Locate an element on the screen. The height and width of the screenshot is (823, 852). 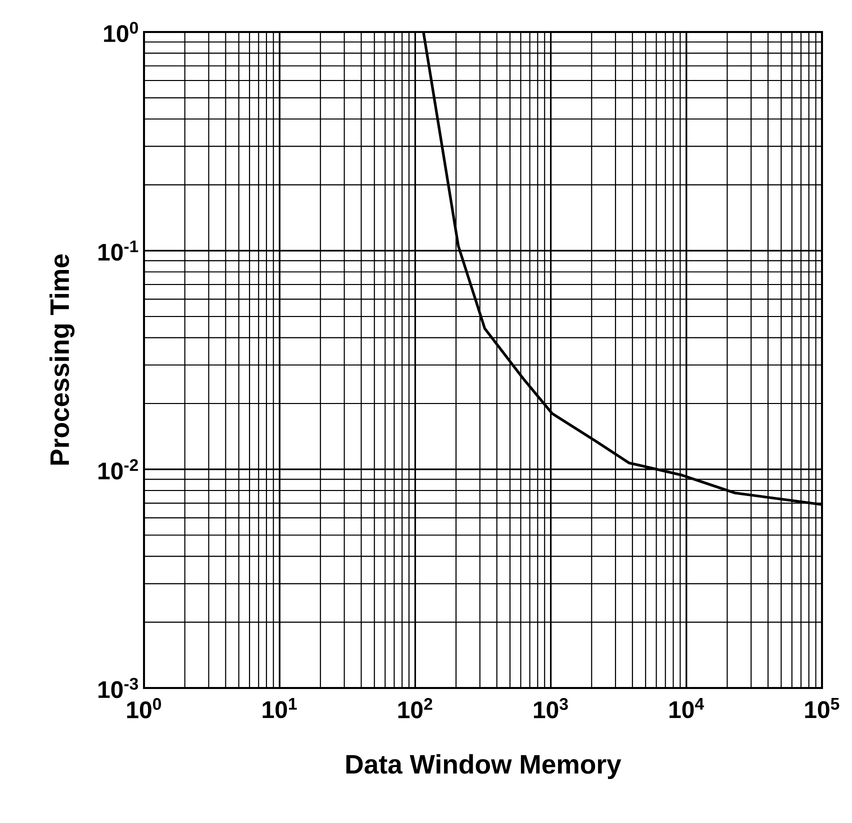
y-tick-label: 10$^{-1}$ is located at coordinates (118, 250).